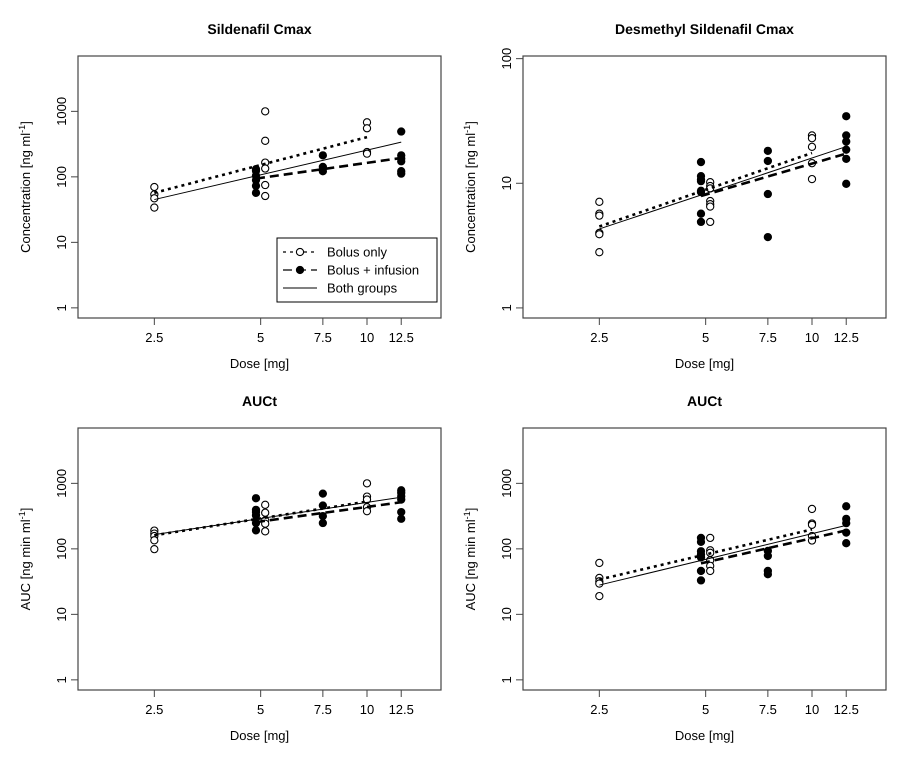  Describe the element at coordinates (357, 252) in the screenshot. I see `legend-label: Bolus only` at that location.